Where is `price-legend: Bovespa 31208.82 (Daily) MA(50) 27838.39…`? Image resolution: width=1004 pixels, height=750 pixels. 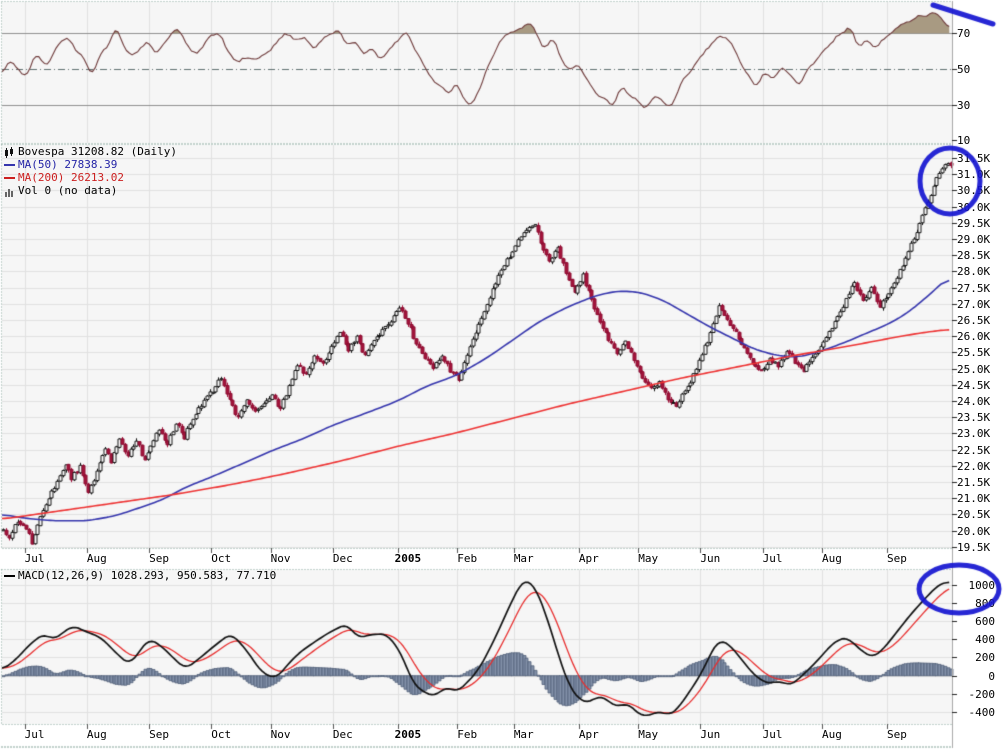
price-legend: Bovespa 31208.82 (Daily) MA(50) 27838.39… is located at coordinates (90, 172).